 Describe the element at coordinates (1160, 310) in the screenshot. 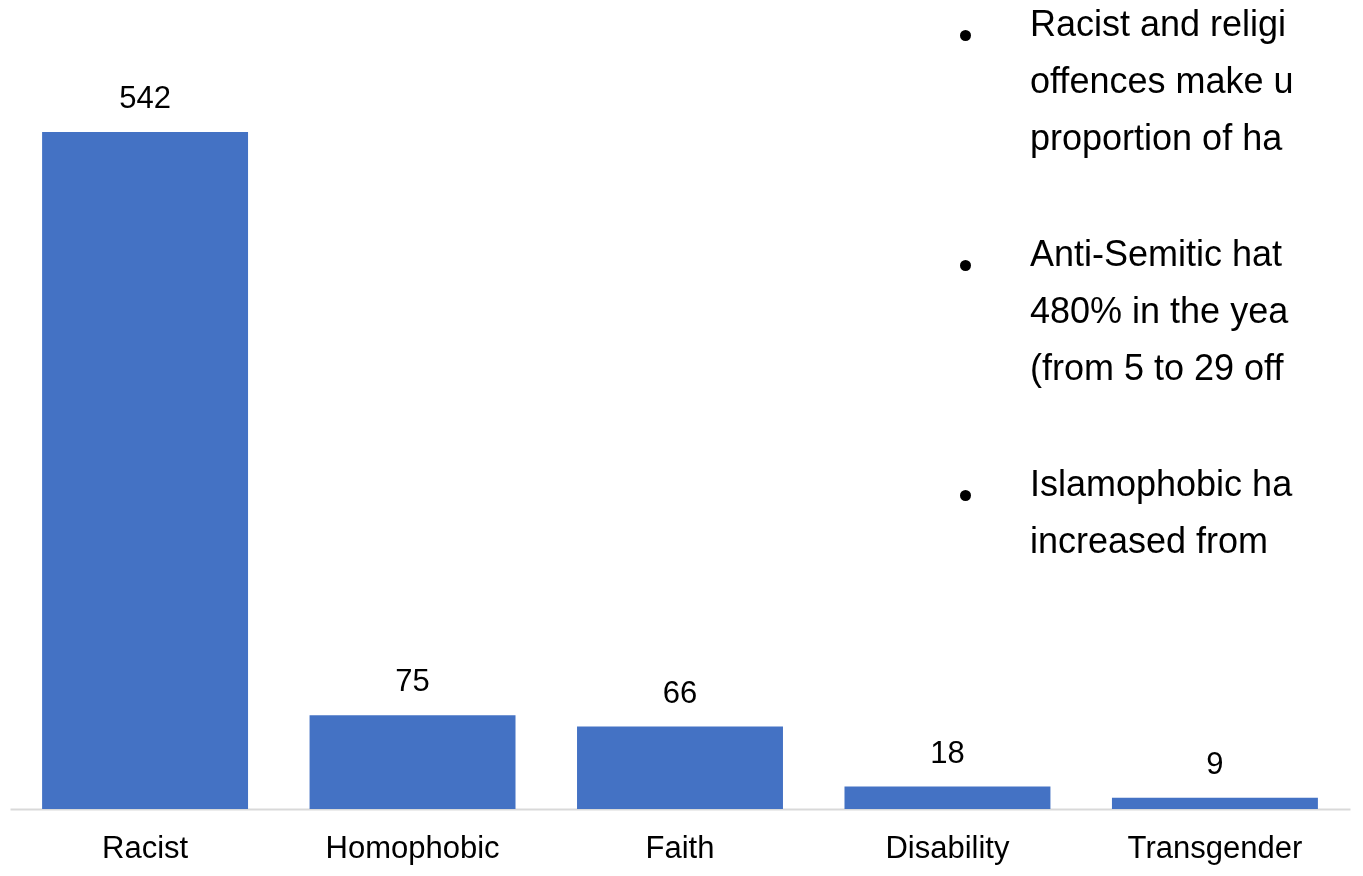

I see `annotation: Anti-Semitic hat 480% in the yea (from 5 to 29 off` at that location.